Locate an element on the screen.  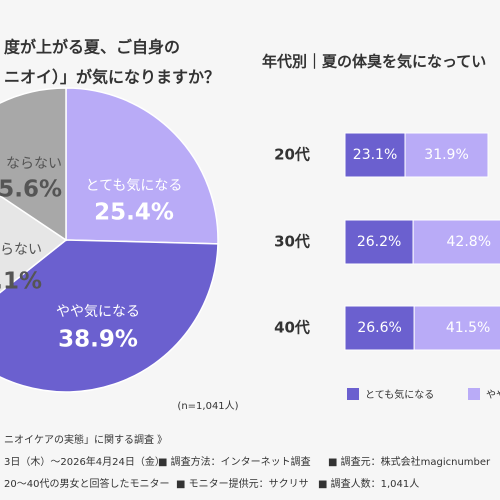
bar-value: 42.8% is located at coordinates (469, 242).